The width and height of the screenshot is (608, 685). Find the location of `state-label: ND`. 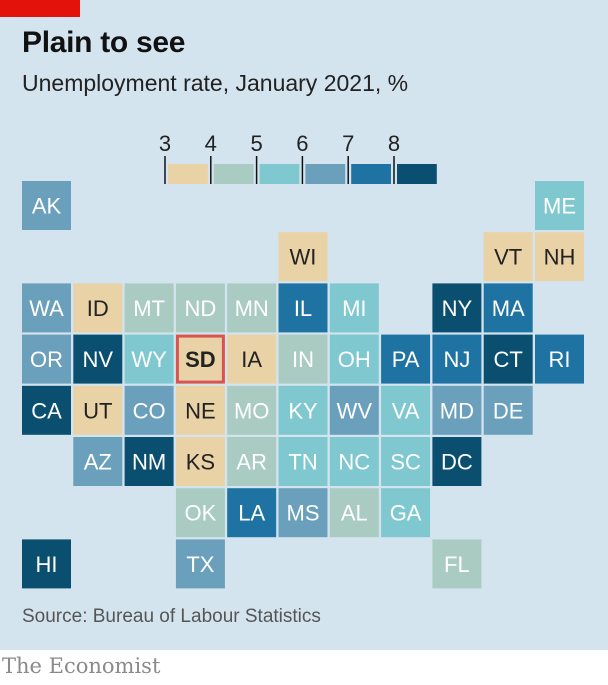

state-label: ND is located at coordinates (201, 308).